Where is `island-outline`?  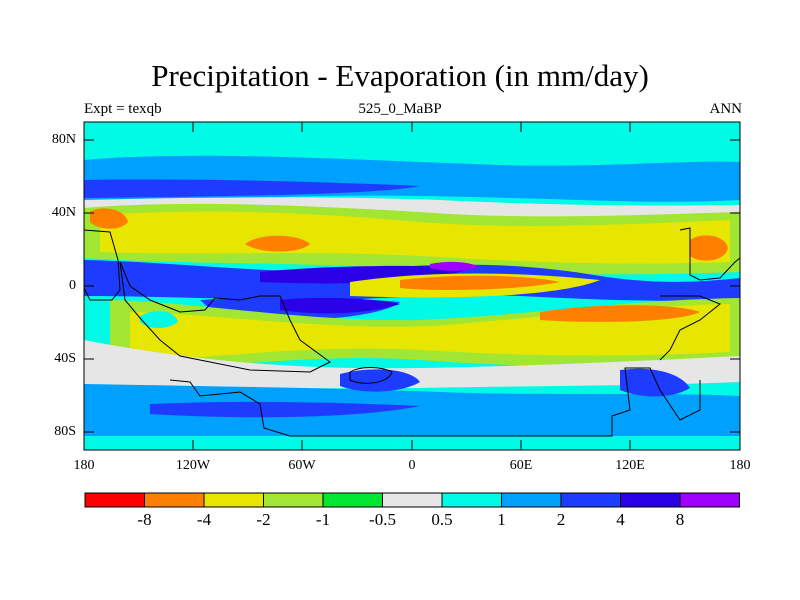
island-outline is located at coordinates (371, 375).